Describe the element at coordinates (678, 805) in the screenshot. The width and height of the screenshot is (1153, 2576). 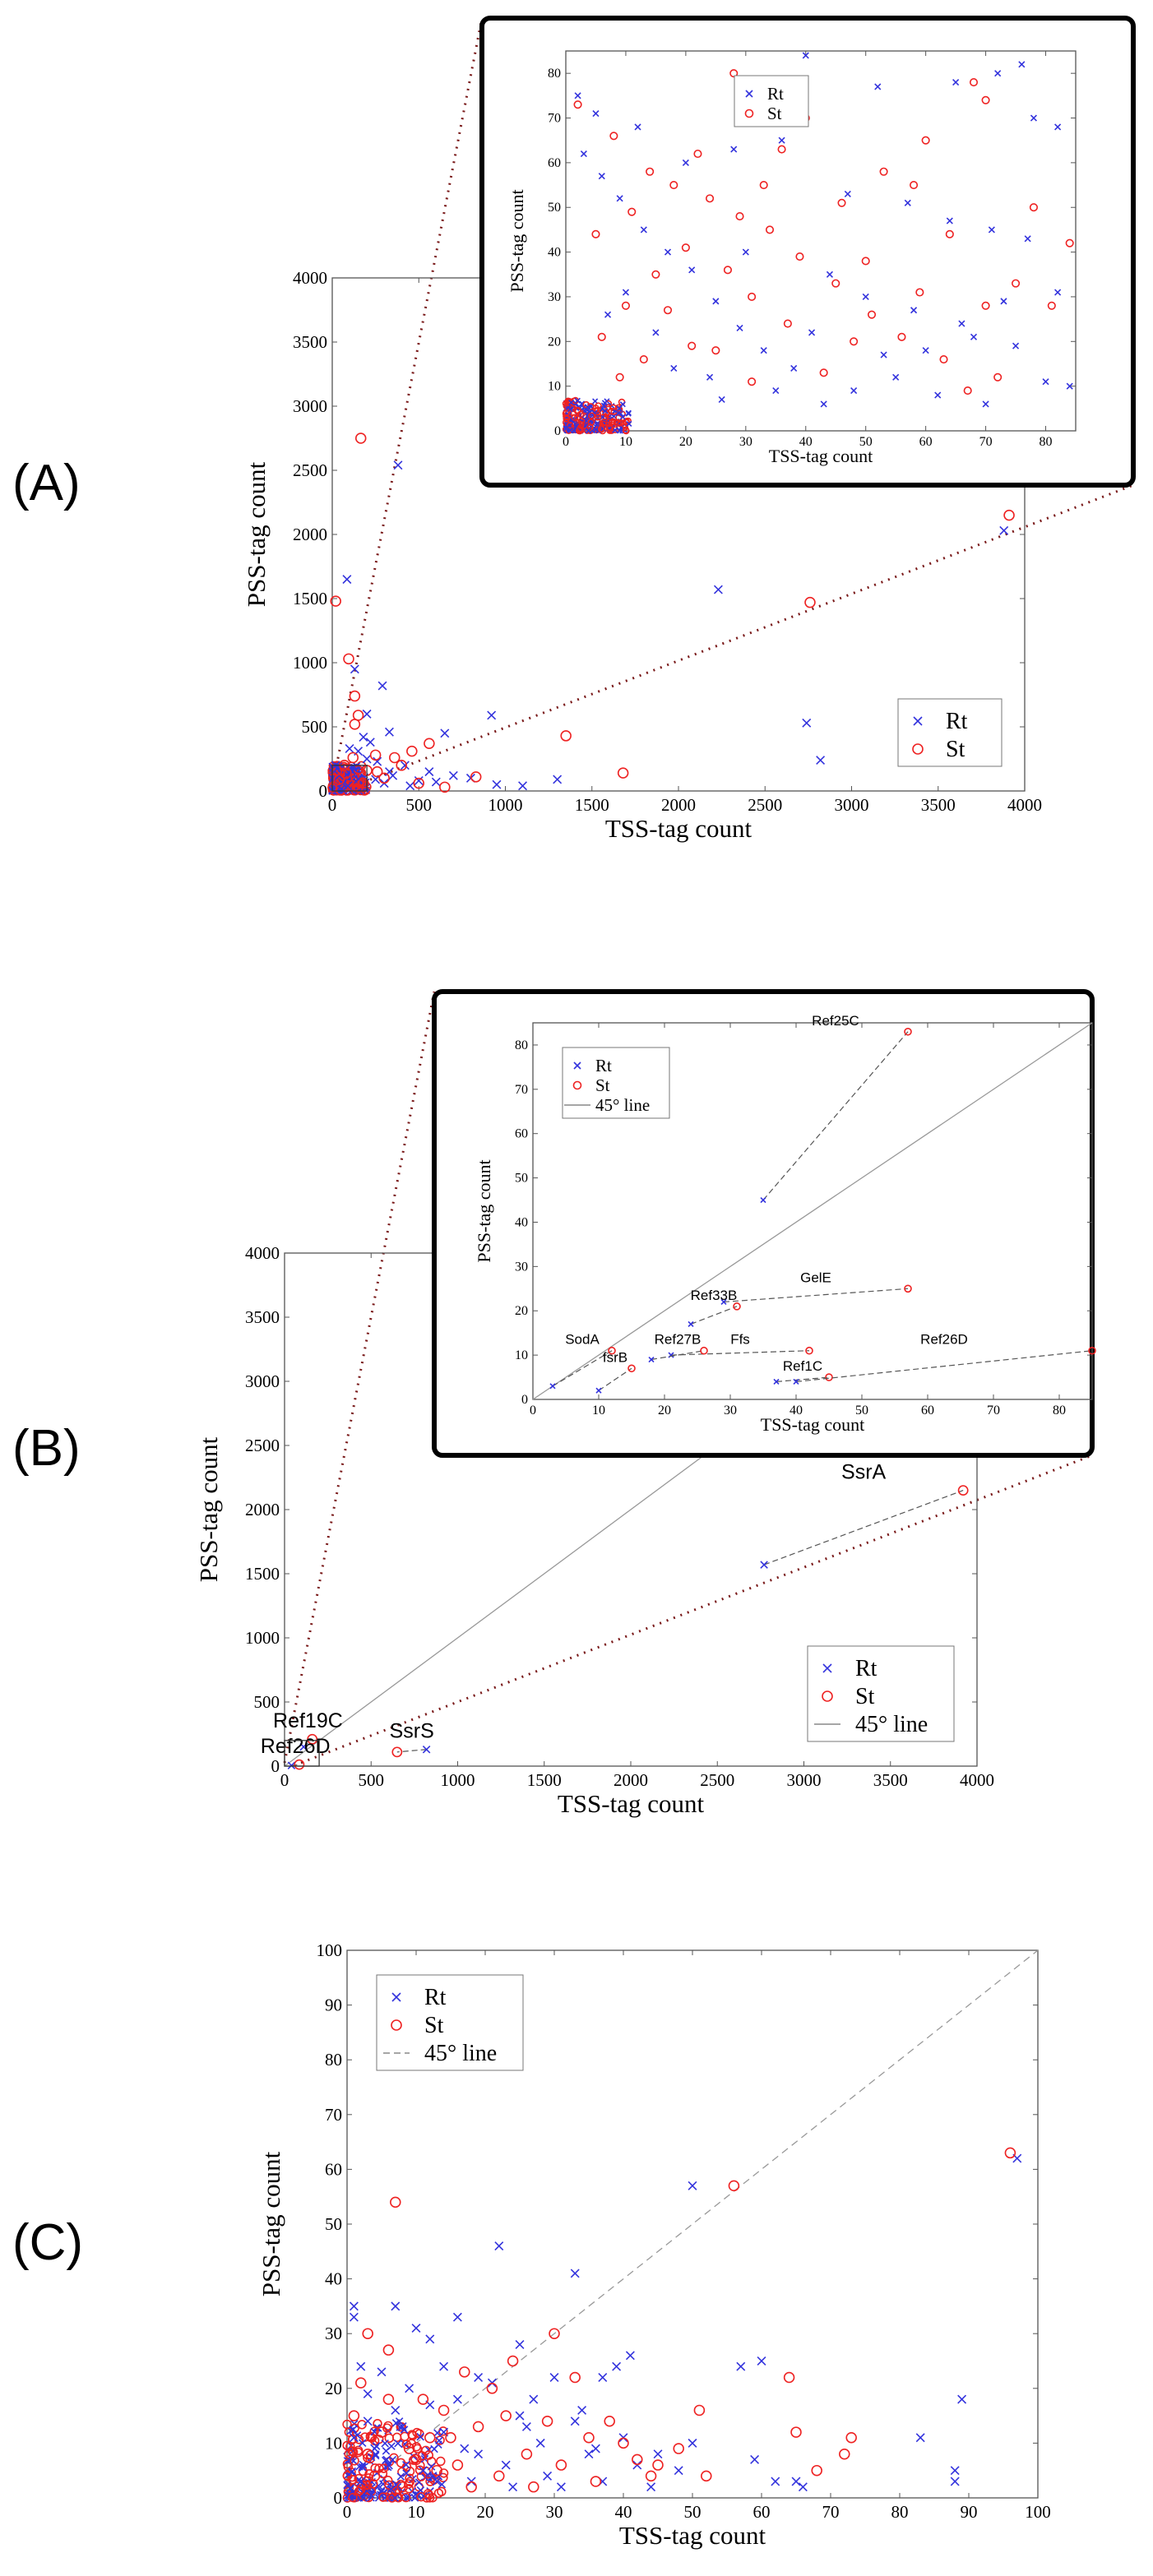
I see `x-tick-label: 2000` at that location.